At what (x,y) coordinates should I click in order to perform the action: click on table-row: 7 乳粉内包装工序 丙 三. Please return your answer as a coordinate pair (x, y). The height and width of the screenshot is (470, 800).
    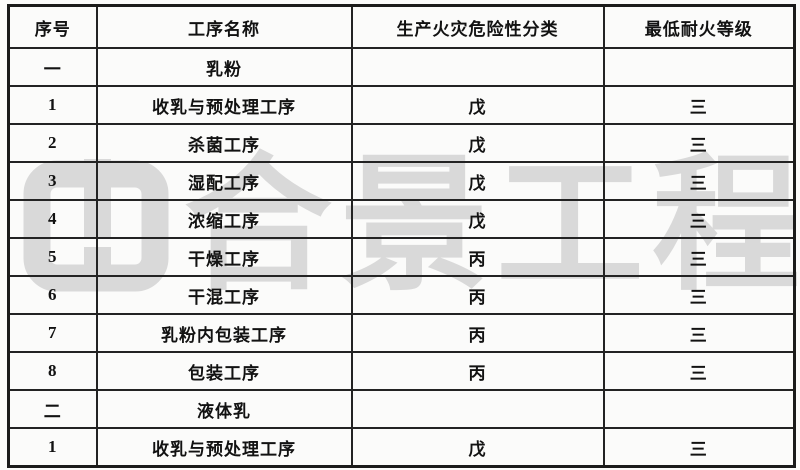
    Looking at the image, I should click on (401, 333).